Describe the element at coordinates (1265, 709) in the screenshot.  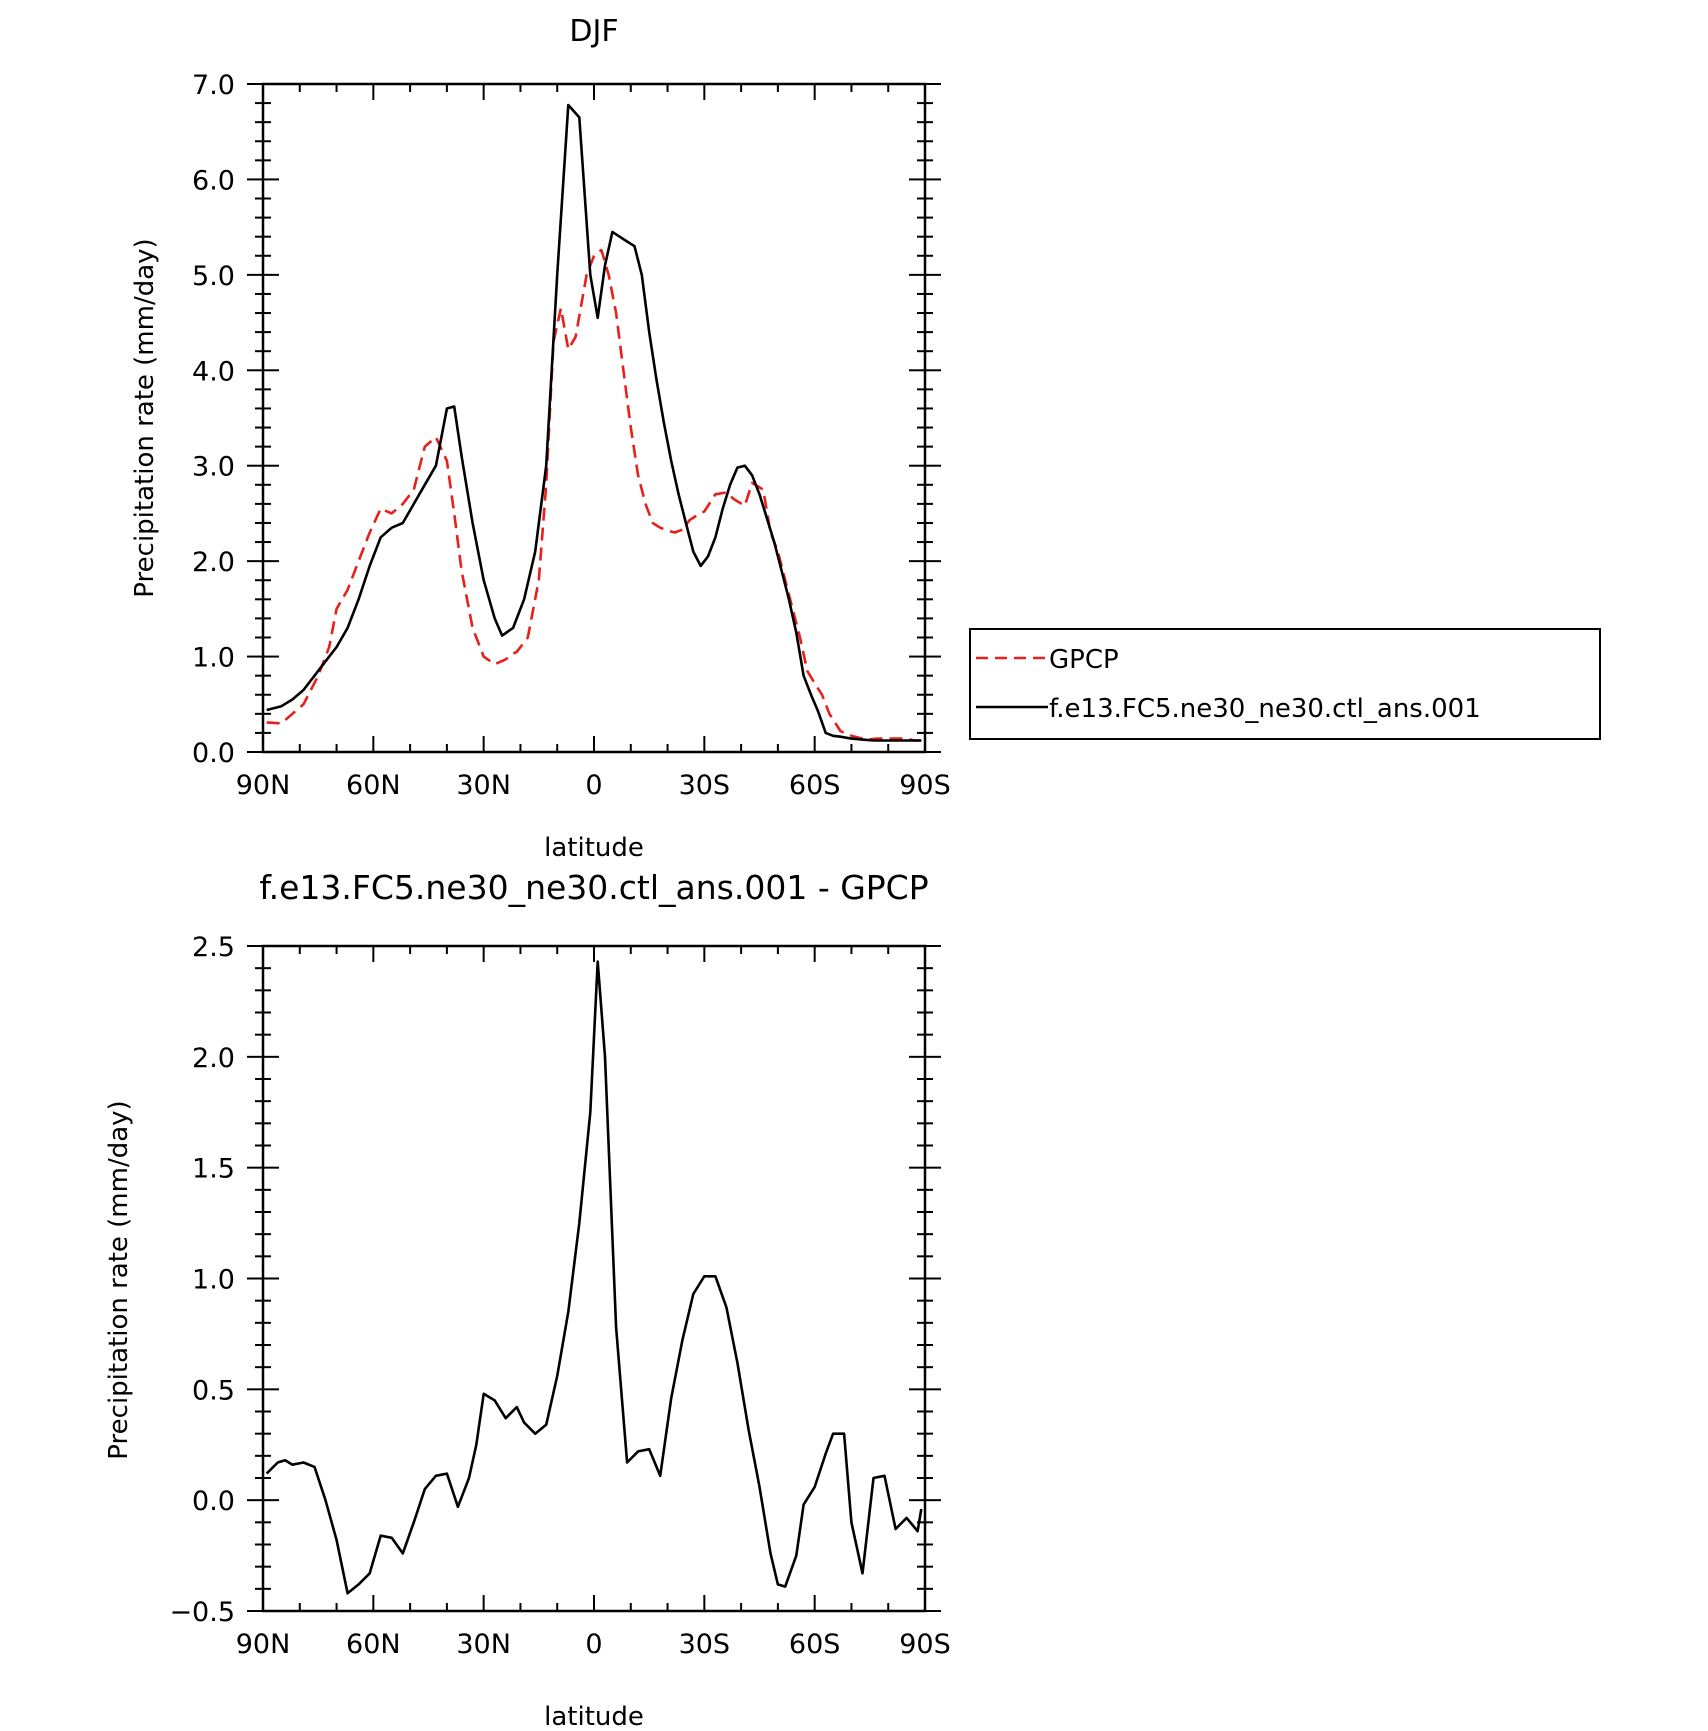
I see `legend-label-model: f.e13.FC5.ne30_ne30.ctl_ans.001` at that location.